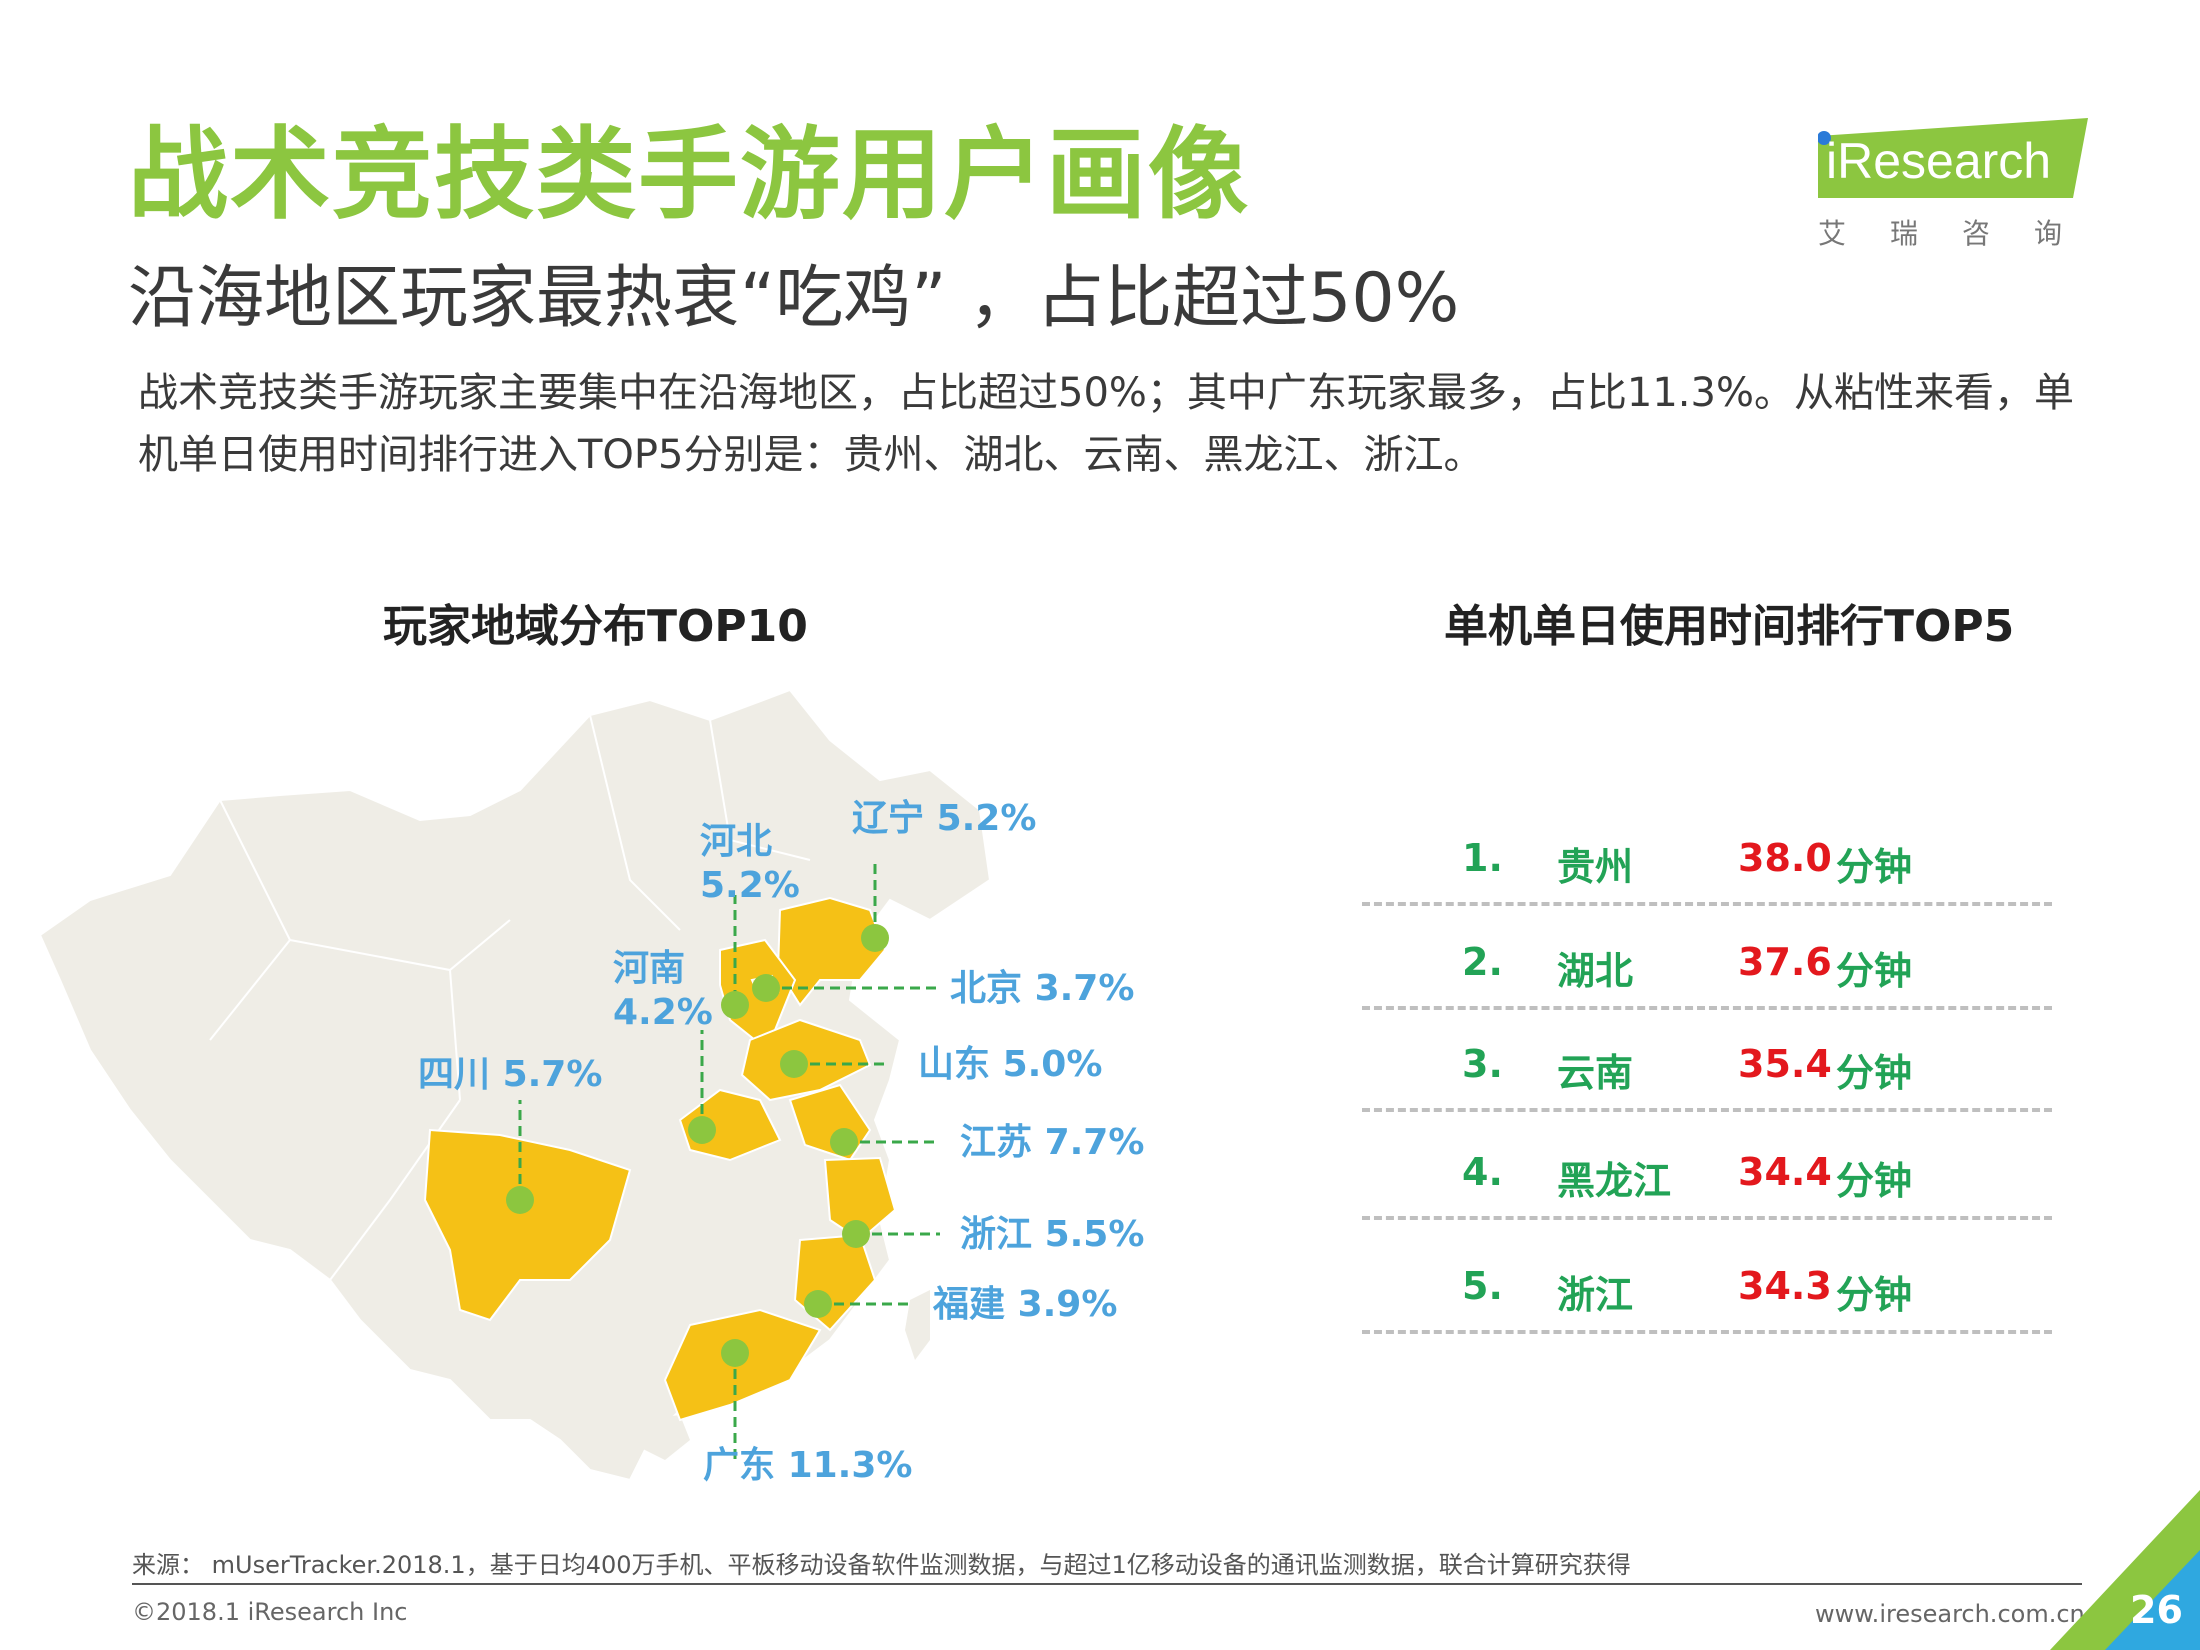 Image resolution: width=2200 pixels, height=1650 pixels. Describe the element at coordinates (844, 1142) in the screenshot. I see `dot-jiangsu` at that location.